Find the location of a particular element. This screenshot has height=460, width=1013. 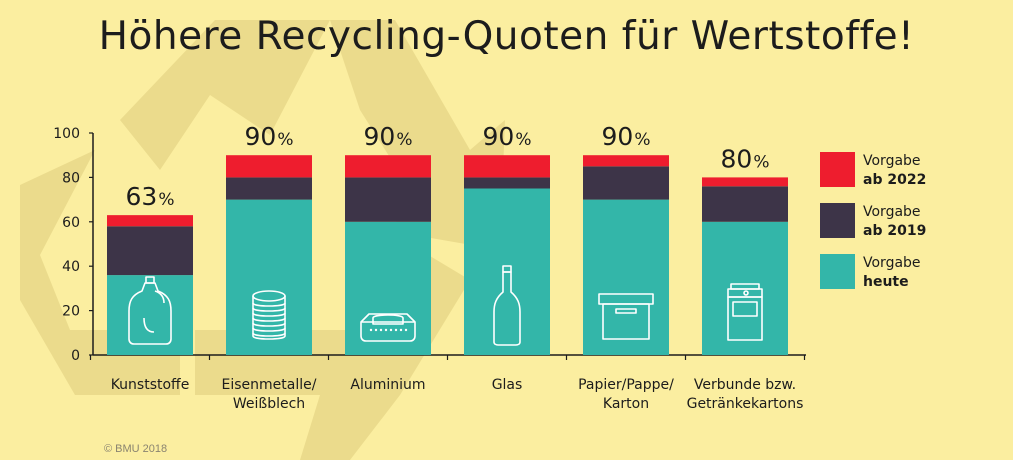

legend-item-2022: Vorgabe ab 2022 is located at coordinates (915, 172).